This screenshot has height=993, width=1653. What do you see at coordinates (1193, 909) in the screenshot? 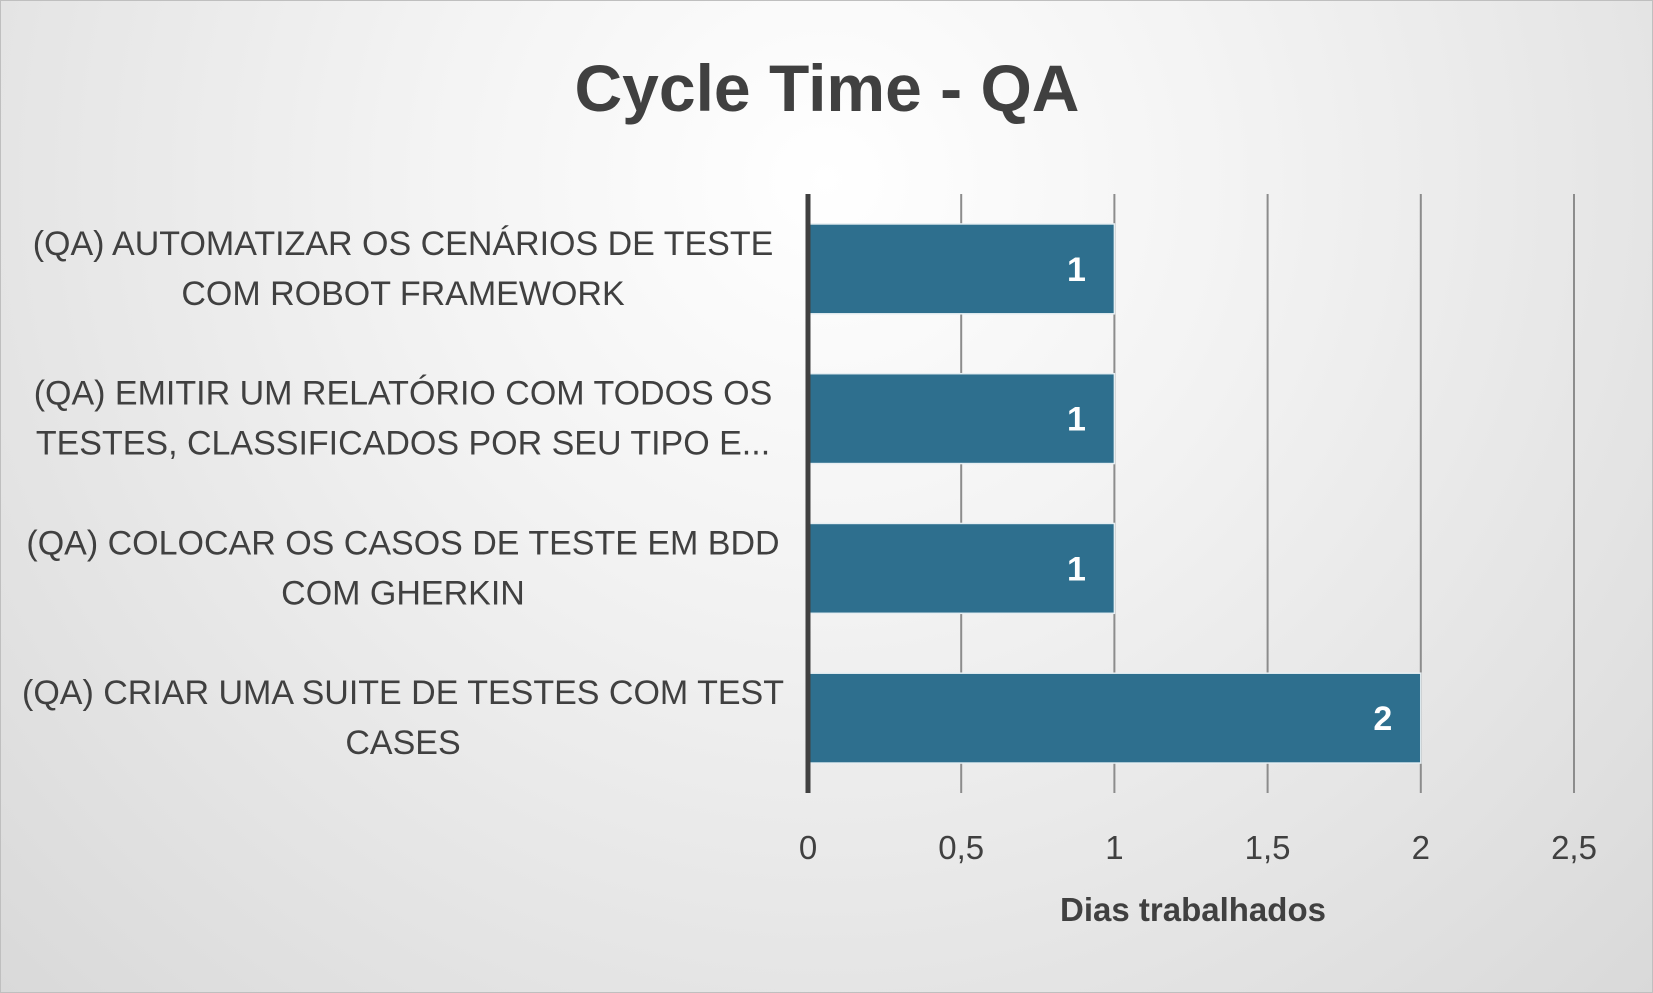
I see `x-axis-title: Dias trabalhados` at bounding box center [1193, 909].